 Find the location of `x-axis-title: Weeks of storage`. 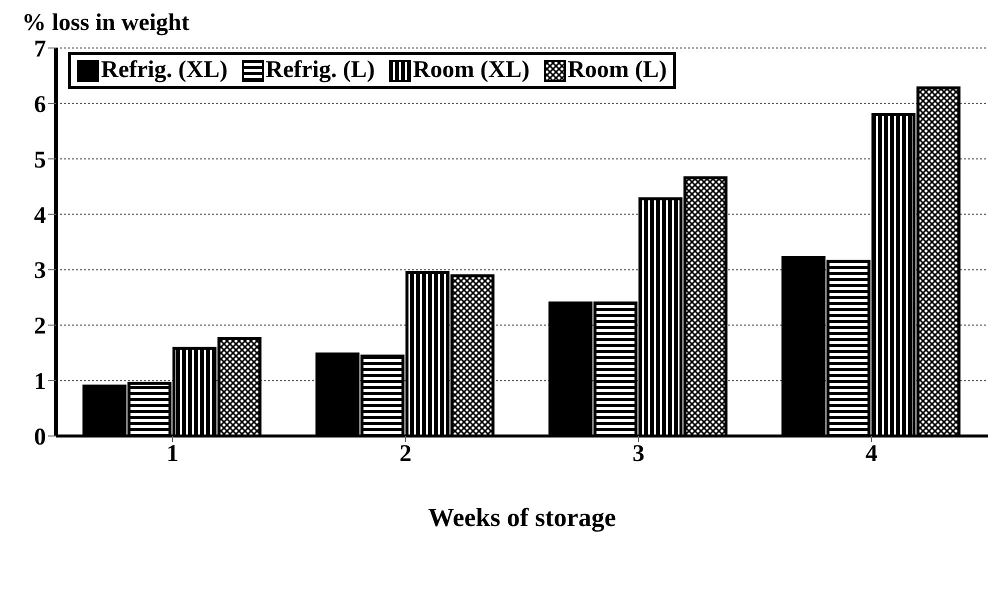

x-axis-title: Weeks of storage is located at coordinates (522, 517).